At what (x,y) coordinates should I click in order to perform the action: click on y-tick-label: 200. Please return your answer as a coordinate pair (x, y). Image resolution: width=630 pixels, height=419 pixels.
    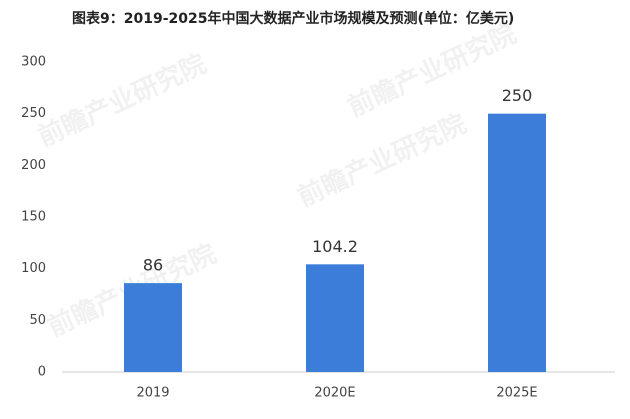
    Looking at the image, I should click on (33, 165).